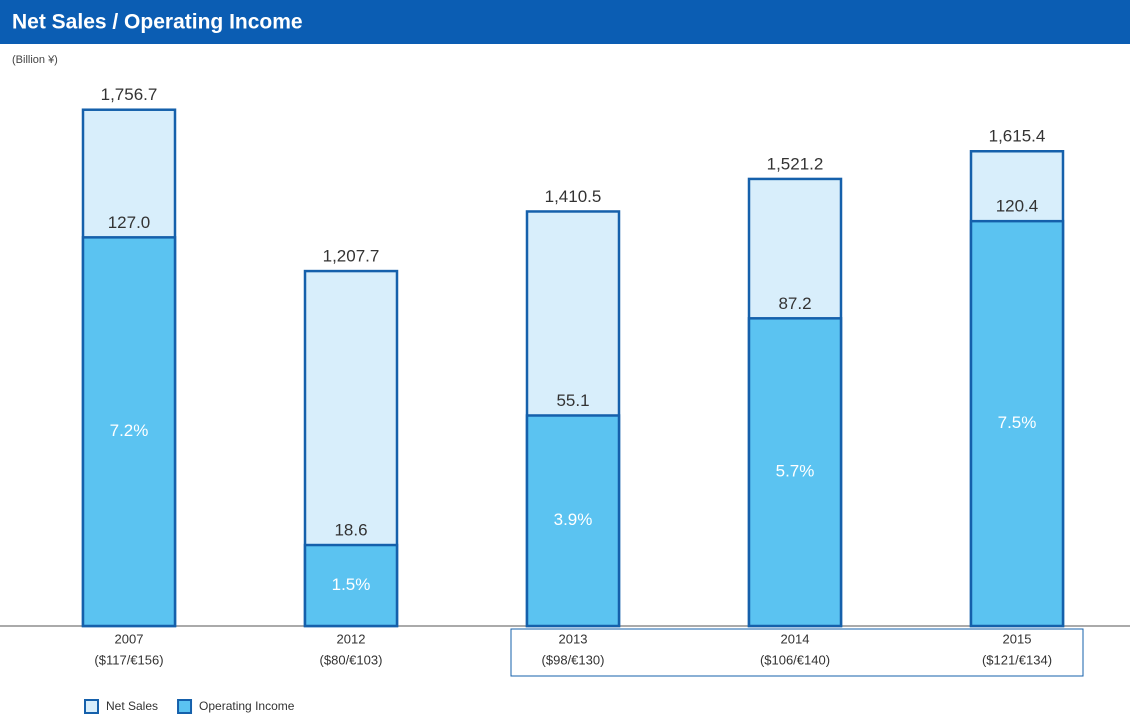  I want to click on net-sales-label: 1,410.5, so click(573, 196).